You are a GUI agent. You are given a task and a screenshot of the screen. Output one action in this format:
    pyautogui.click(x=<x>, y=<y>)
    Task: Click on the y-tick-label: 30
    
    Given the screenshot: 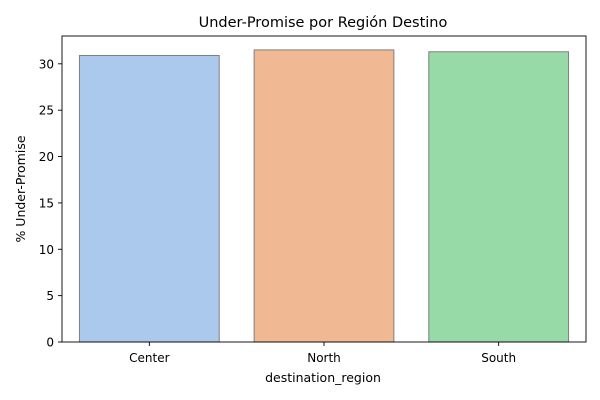 What is the action you would take?
    pyautogui.click(x=46, y=64)
    